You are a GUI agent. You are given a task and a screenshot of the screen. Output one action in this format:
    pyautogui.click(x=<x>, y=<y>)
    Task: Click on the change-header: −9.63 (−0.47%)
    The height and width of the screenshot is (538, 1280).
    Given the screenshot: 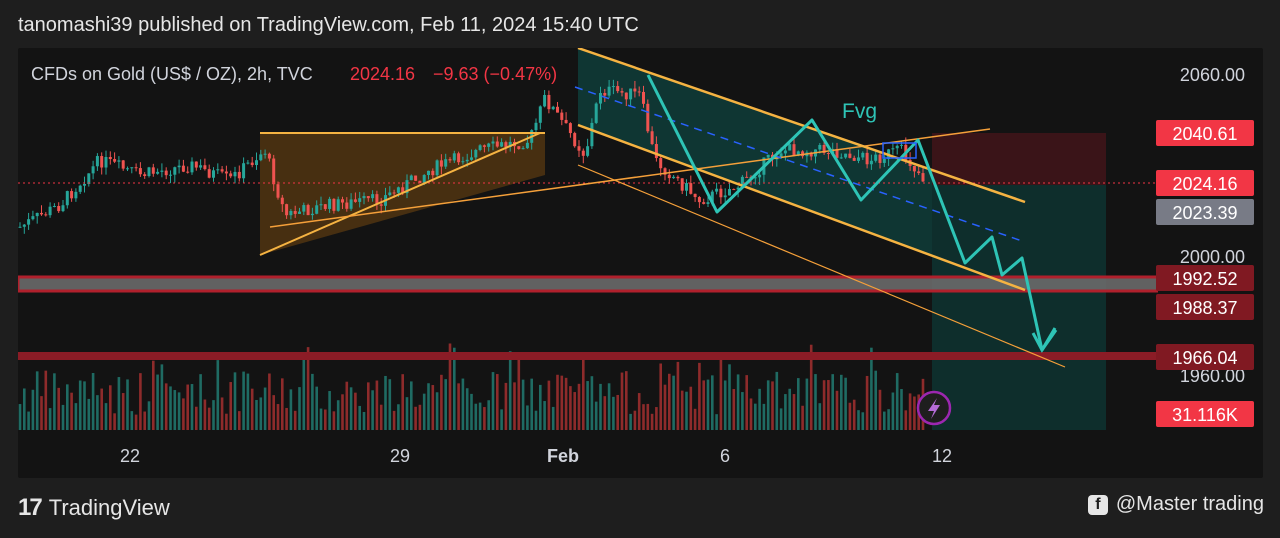 What is the action you would take?
    pyautogui.click(x=495, y=74)
    